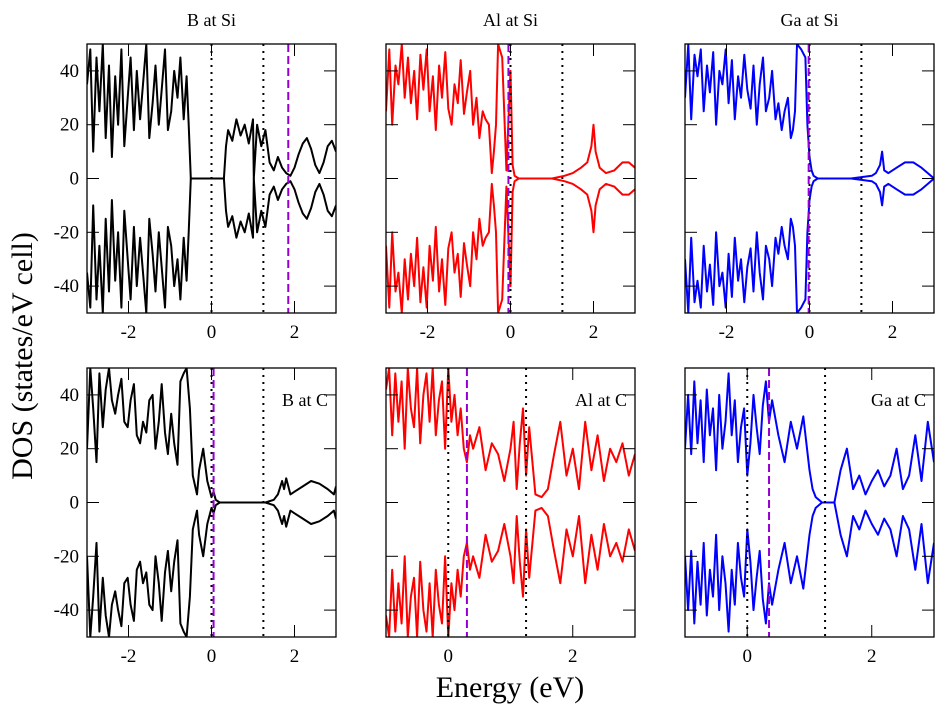 This screenshot has width=948, height=710. Describe the element at coordinates (810, 20) in the screenshot. I see `panel-title: Ga at Si` at that location.